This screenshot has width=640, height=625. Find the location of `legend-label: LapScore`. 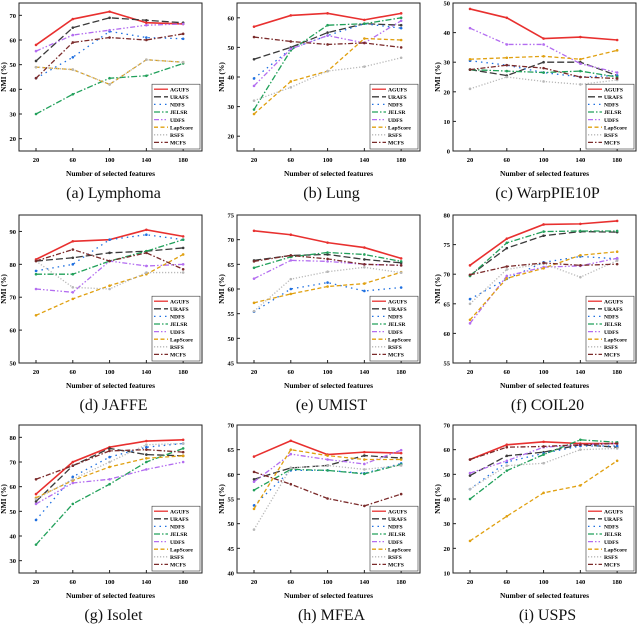

legend-label: LapScore is located at coordinates (615, 550).